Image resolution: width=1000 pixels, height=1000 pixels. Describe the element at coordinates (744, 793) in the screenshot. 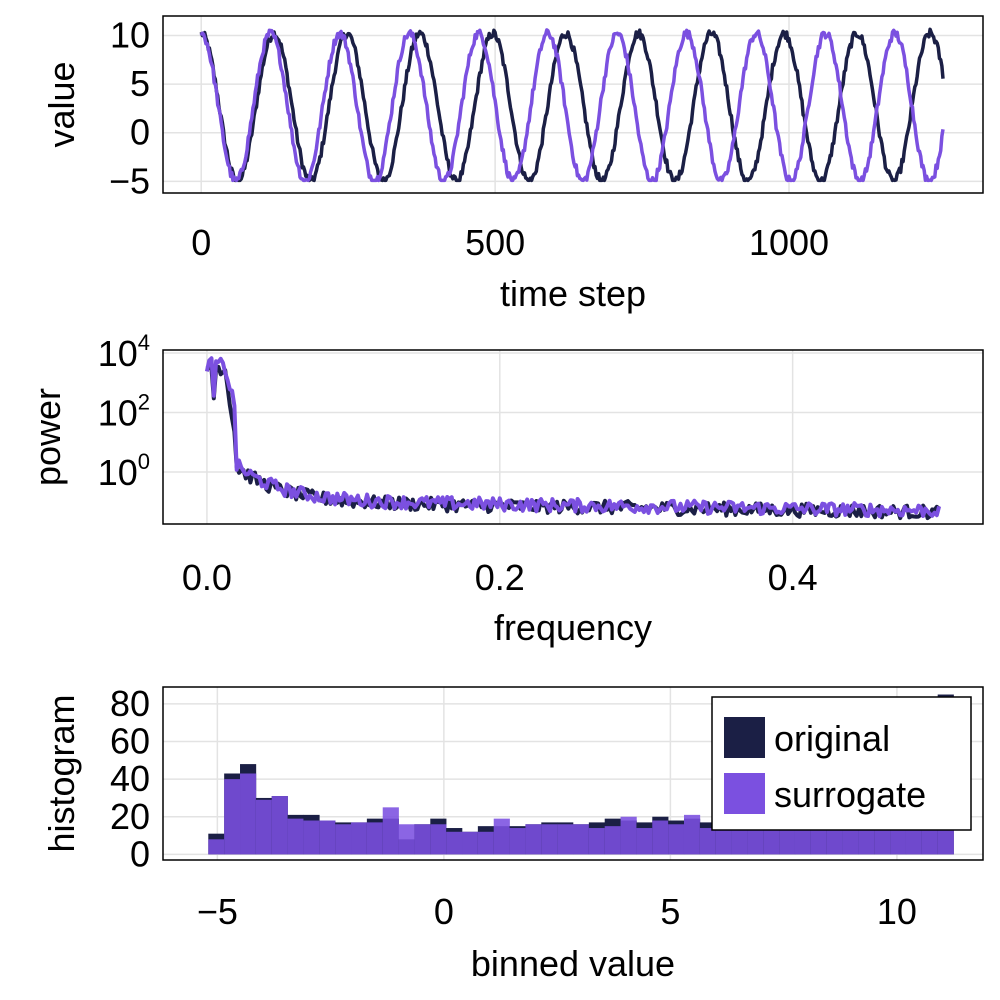

I see `legend-swatch-surrogate` at that location.